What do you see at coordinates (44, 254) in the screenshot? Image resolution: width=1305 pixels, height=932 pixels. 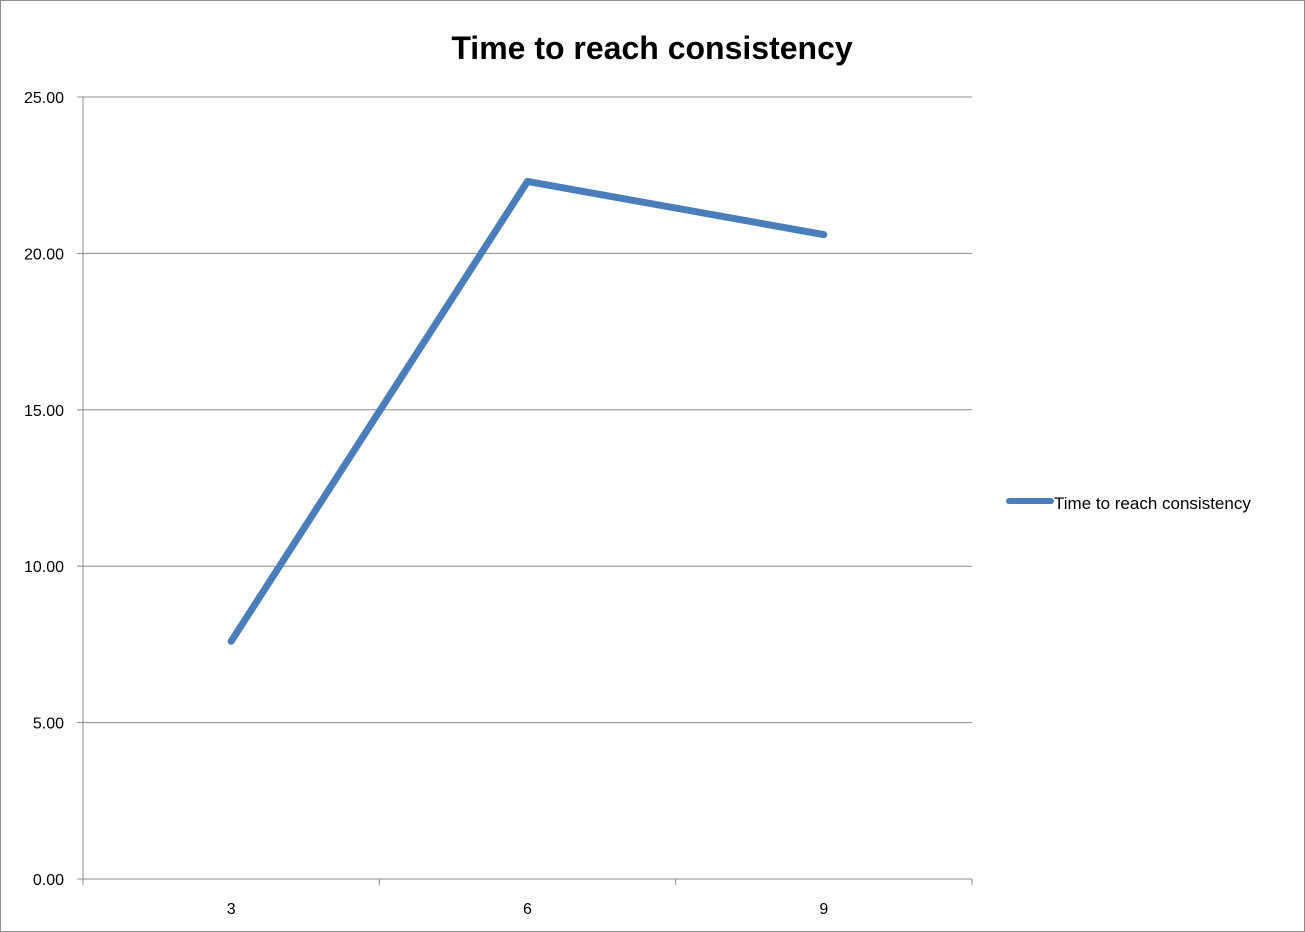 I see `y-tick-label: 20.00` at bounding box center [44, 254].